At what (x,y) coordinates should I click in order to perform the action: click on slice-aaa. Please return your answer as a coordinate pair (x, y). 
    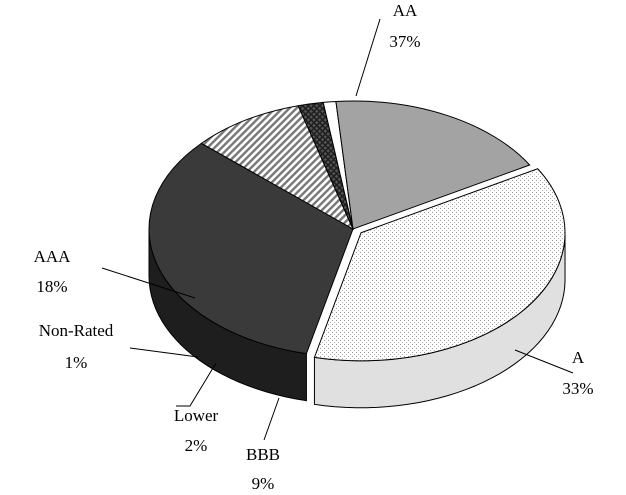
    Looking at the image, I should click on (433, 165).